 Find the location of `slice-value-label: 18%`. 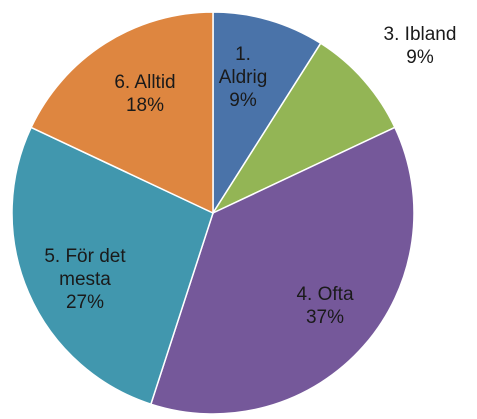

slice-value-label: 18% is located at coordinates (145, 105).